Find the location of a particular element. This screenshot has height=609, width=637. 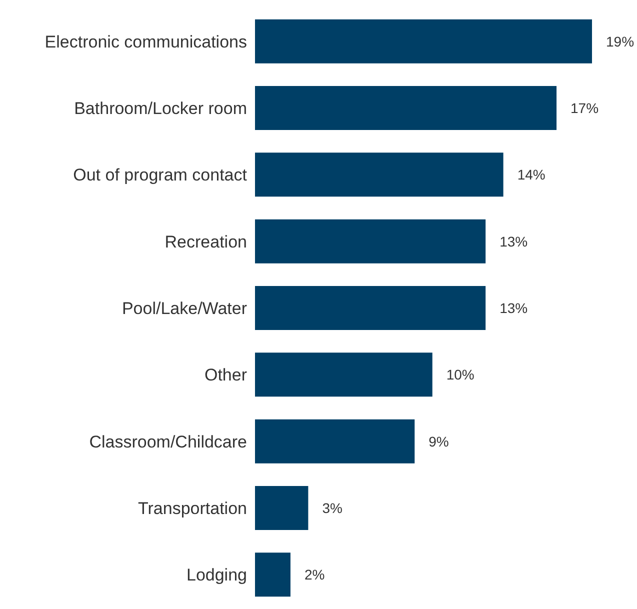

y-tick-label: Bathroom/Locker room is located at coordinates (160, 108).